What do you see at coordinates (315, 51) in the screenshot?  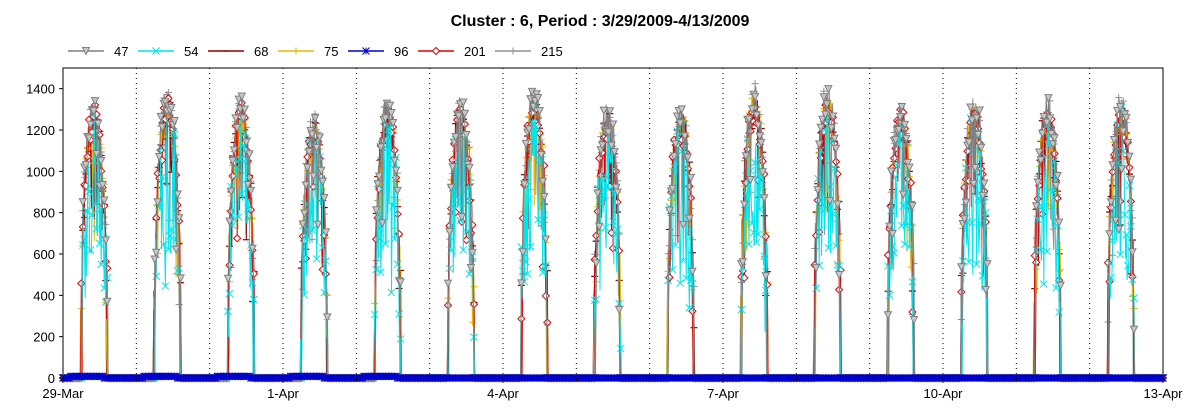 I see `legend: 47 54 68 75 96 201 215` at bounding box center [315, 51].